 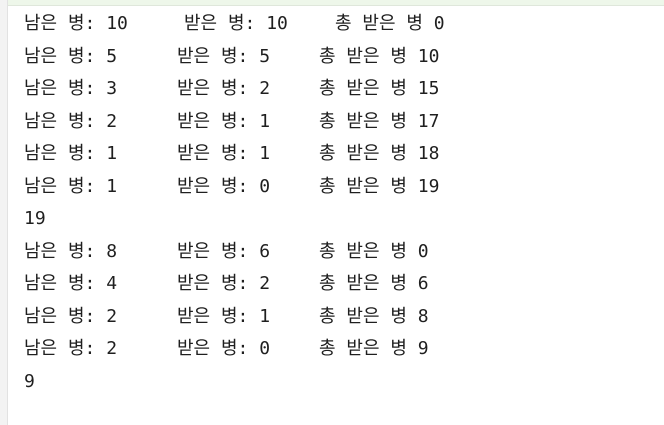 I want to click on console-line: 남은 병: 5 받은 병: 5 총 받은 병 10, so click(x=339, y=57).